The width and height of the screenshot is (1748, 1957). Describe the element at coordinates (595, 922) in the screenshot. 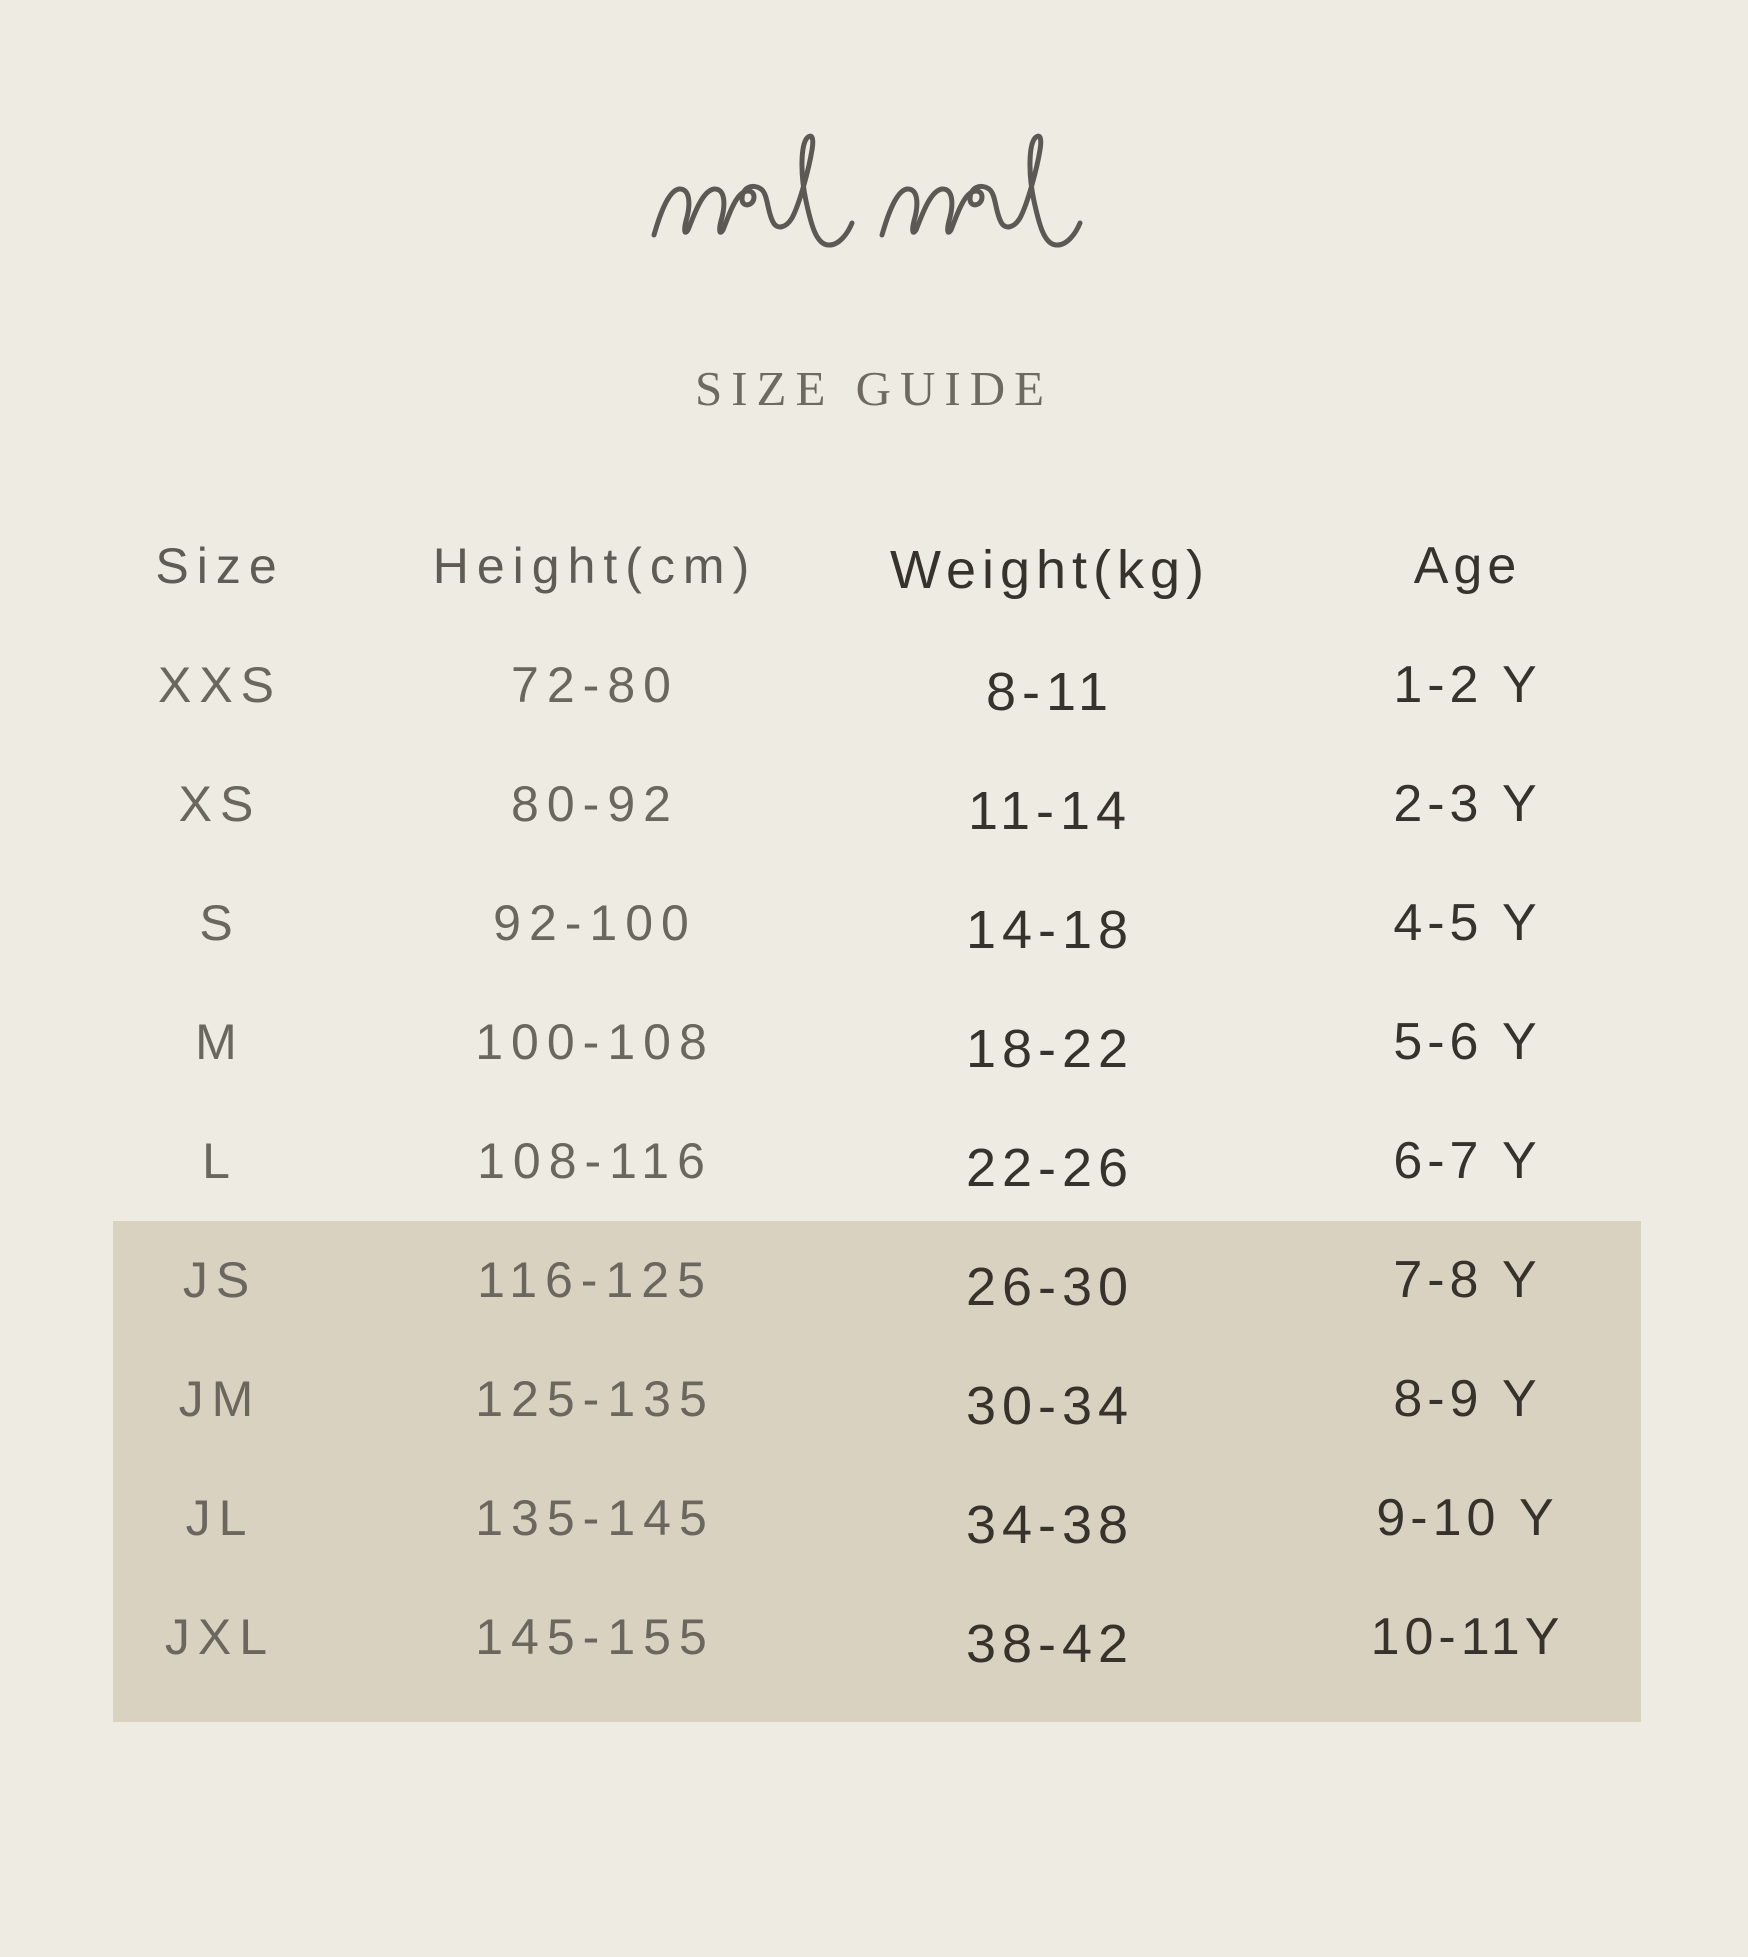

I see `height-cell: 92-100` at that location.